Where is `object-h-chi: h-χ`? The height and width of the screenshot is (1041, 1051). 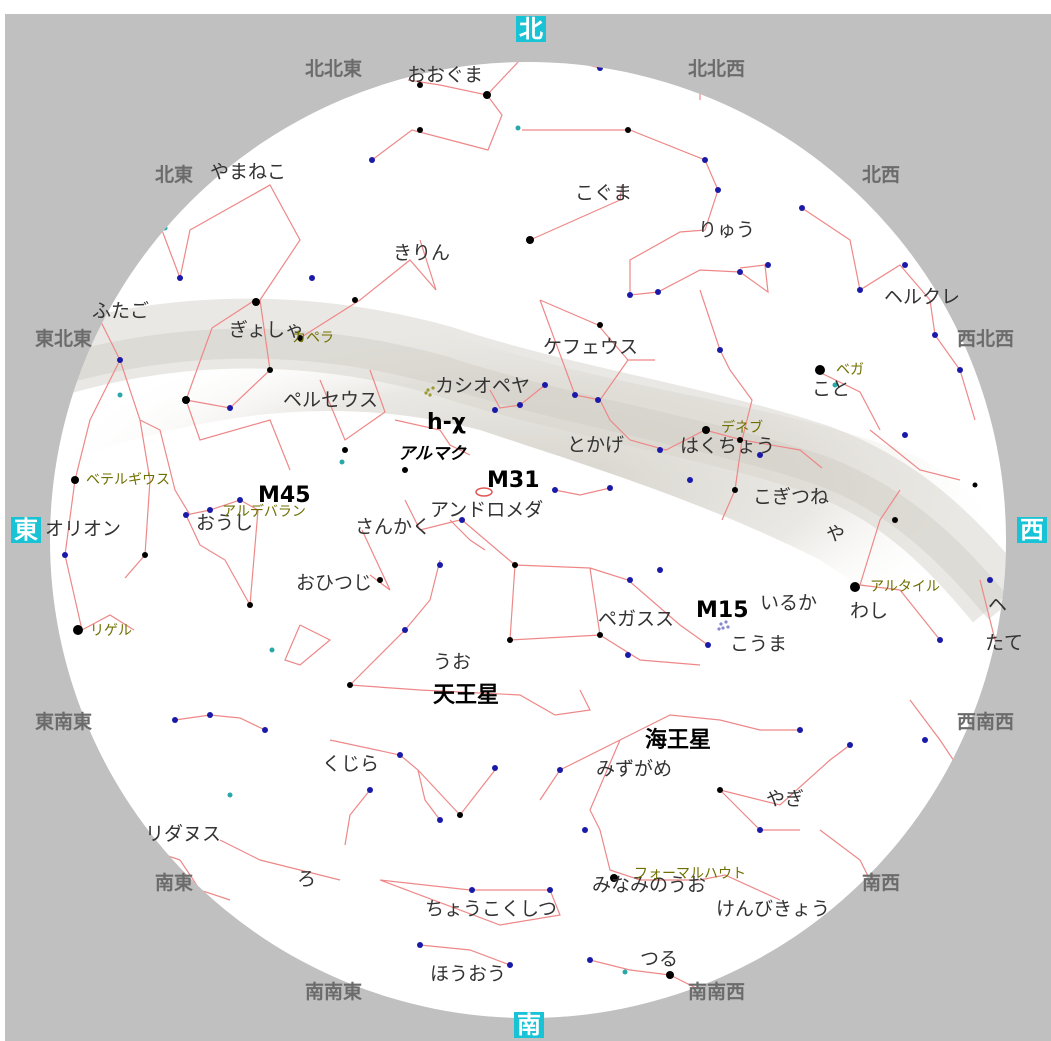 object-h-chi: h-χ is located at coordinates (446, 422).